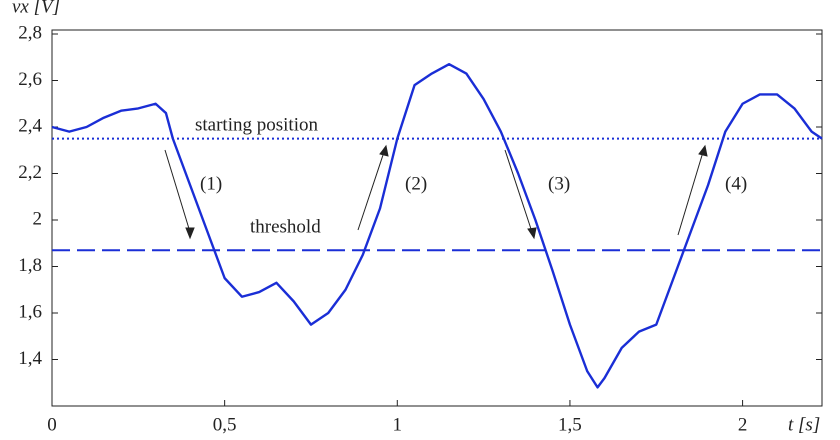  What do you see at coordinates (30, 265) in the screenshot?
I see `y-tick-label: 1,8` at bounding box center [30, 265].